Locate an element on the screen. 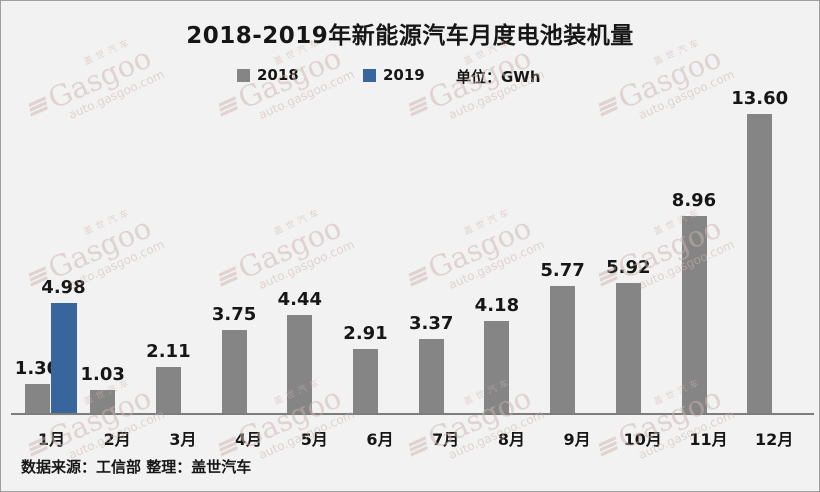 The width and height of the screenshot is (820, 492). x-axis-line is located at coordinates (412, 414).